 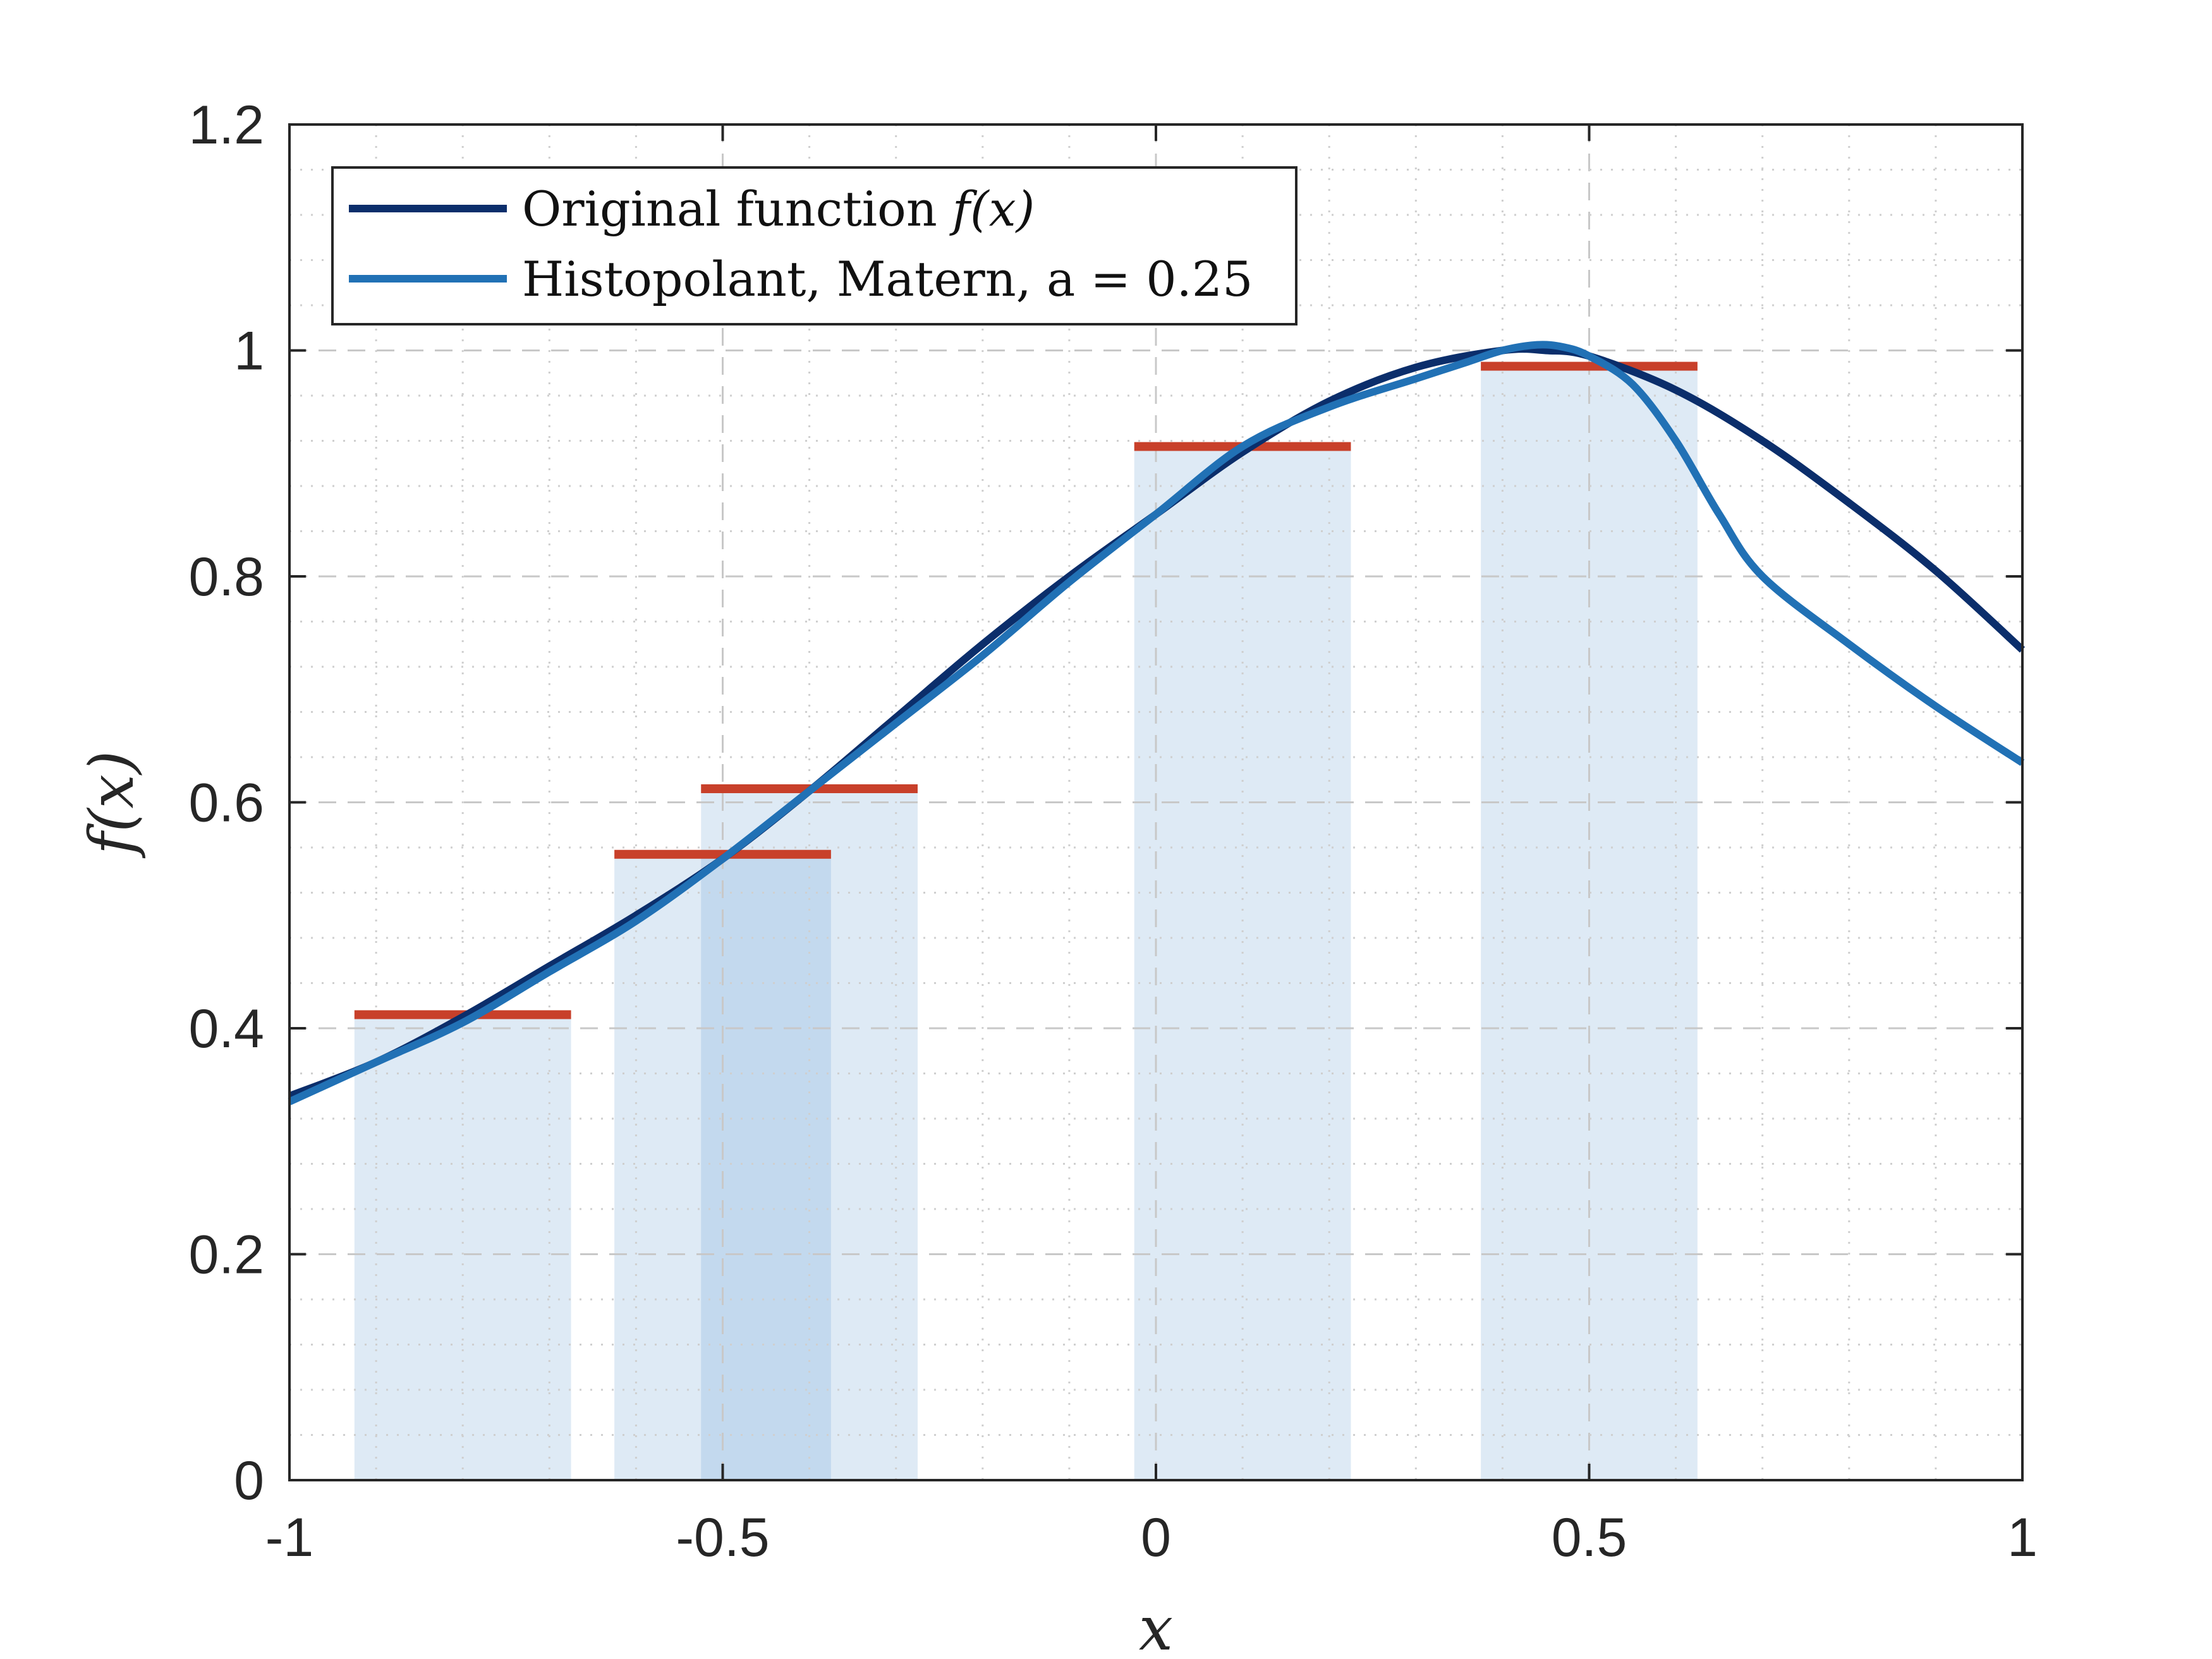 I want to click on y-tick-label: 0.6, so click(x=226, y=803).